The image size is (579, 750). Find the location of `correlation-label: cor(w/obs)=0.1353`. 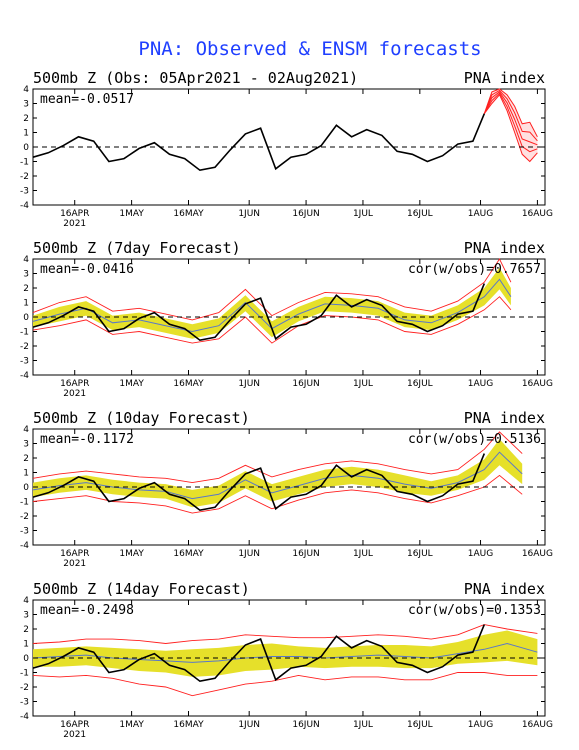

correlation-label: cor(w/obs)=0.1353 is located at coordinates (474, 610).